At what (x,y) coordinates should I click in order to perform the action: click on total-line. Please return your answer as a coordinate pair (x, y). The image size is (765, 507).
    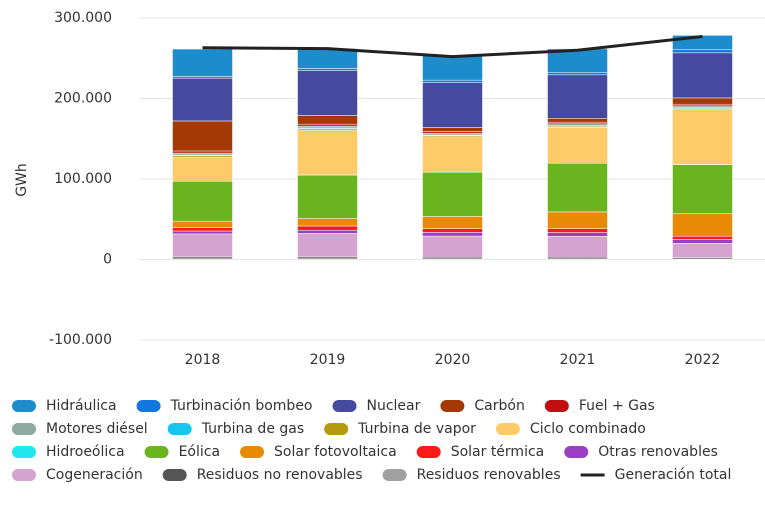
    Looking at the image, I should click on (452, 47).